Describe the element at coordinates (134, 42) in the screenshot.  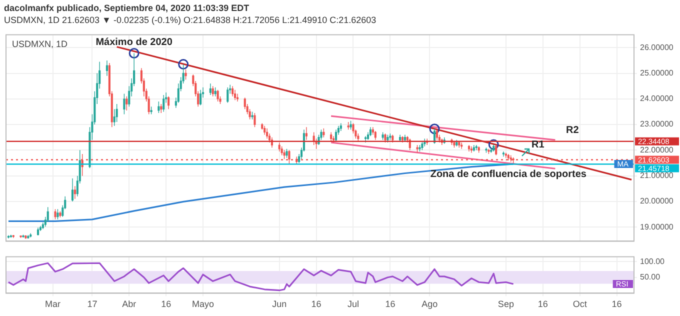
I see `annotation: Máximo de 2020` at that location.